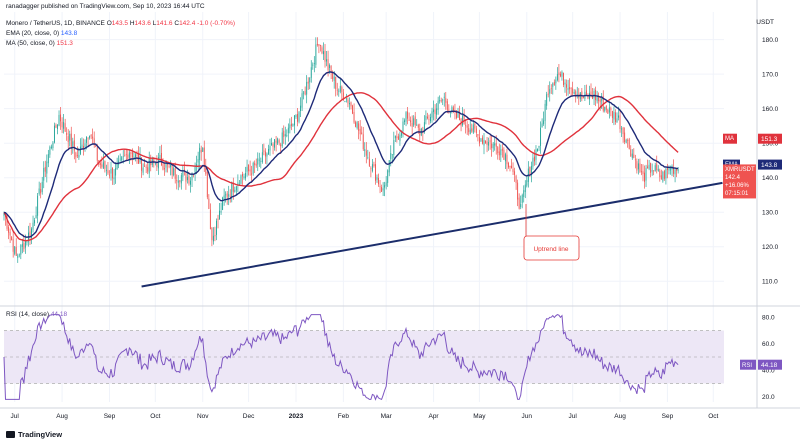 This screenshot has height=445, width=800. Describe the element at coordinates (770, 178) in the screenshot. I see `price-tick-label: 140.0` at that location.